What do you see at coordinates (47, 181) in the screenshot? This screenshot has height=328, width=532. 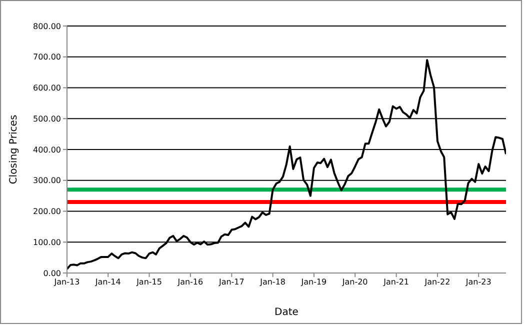 I see `y-tick-label: 300.00` at bounding box center [47, 181].